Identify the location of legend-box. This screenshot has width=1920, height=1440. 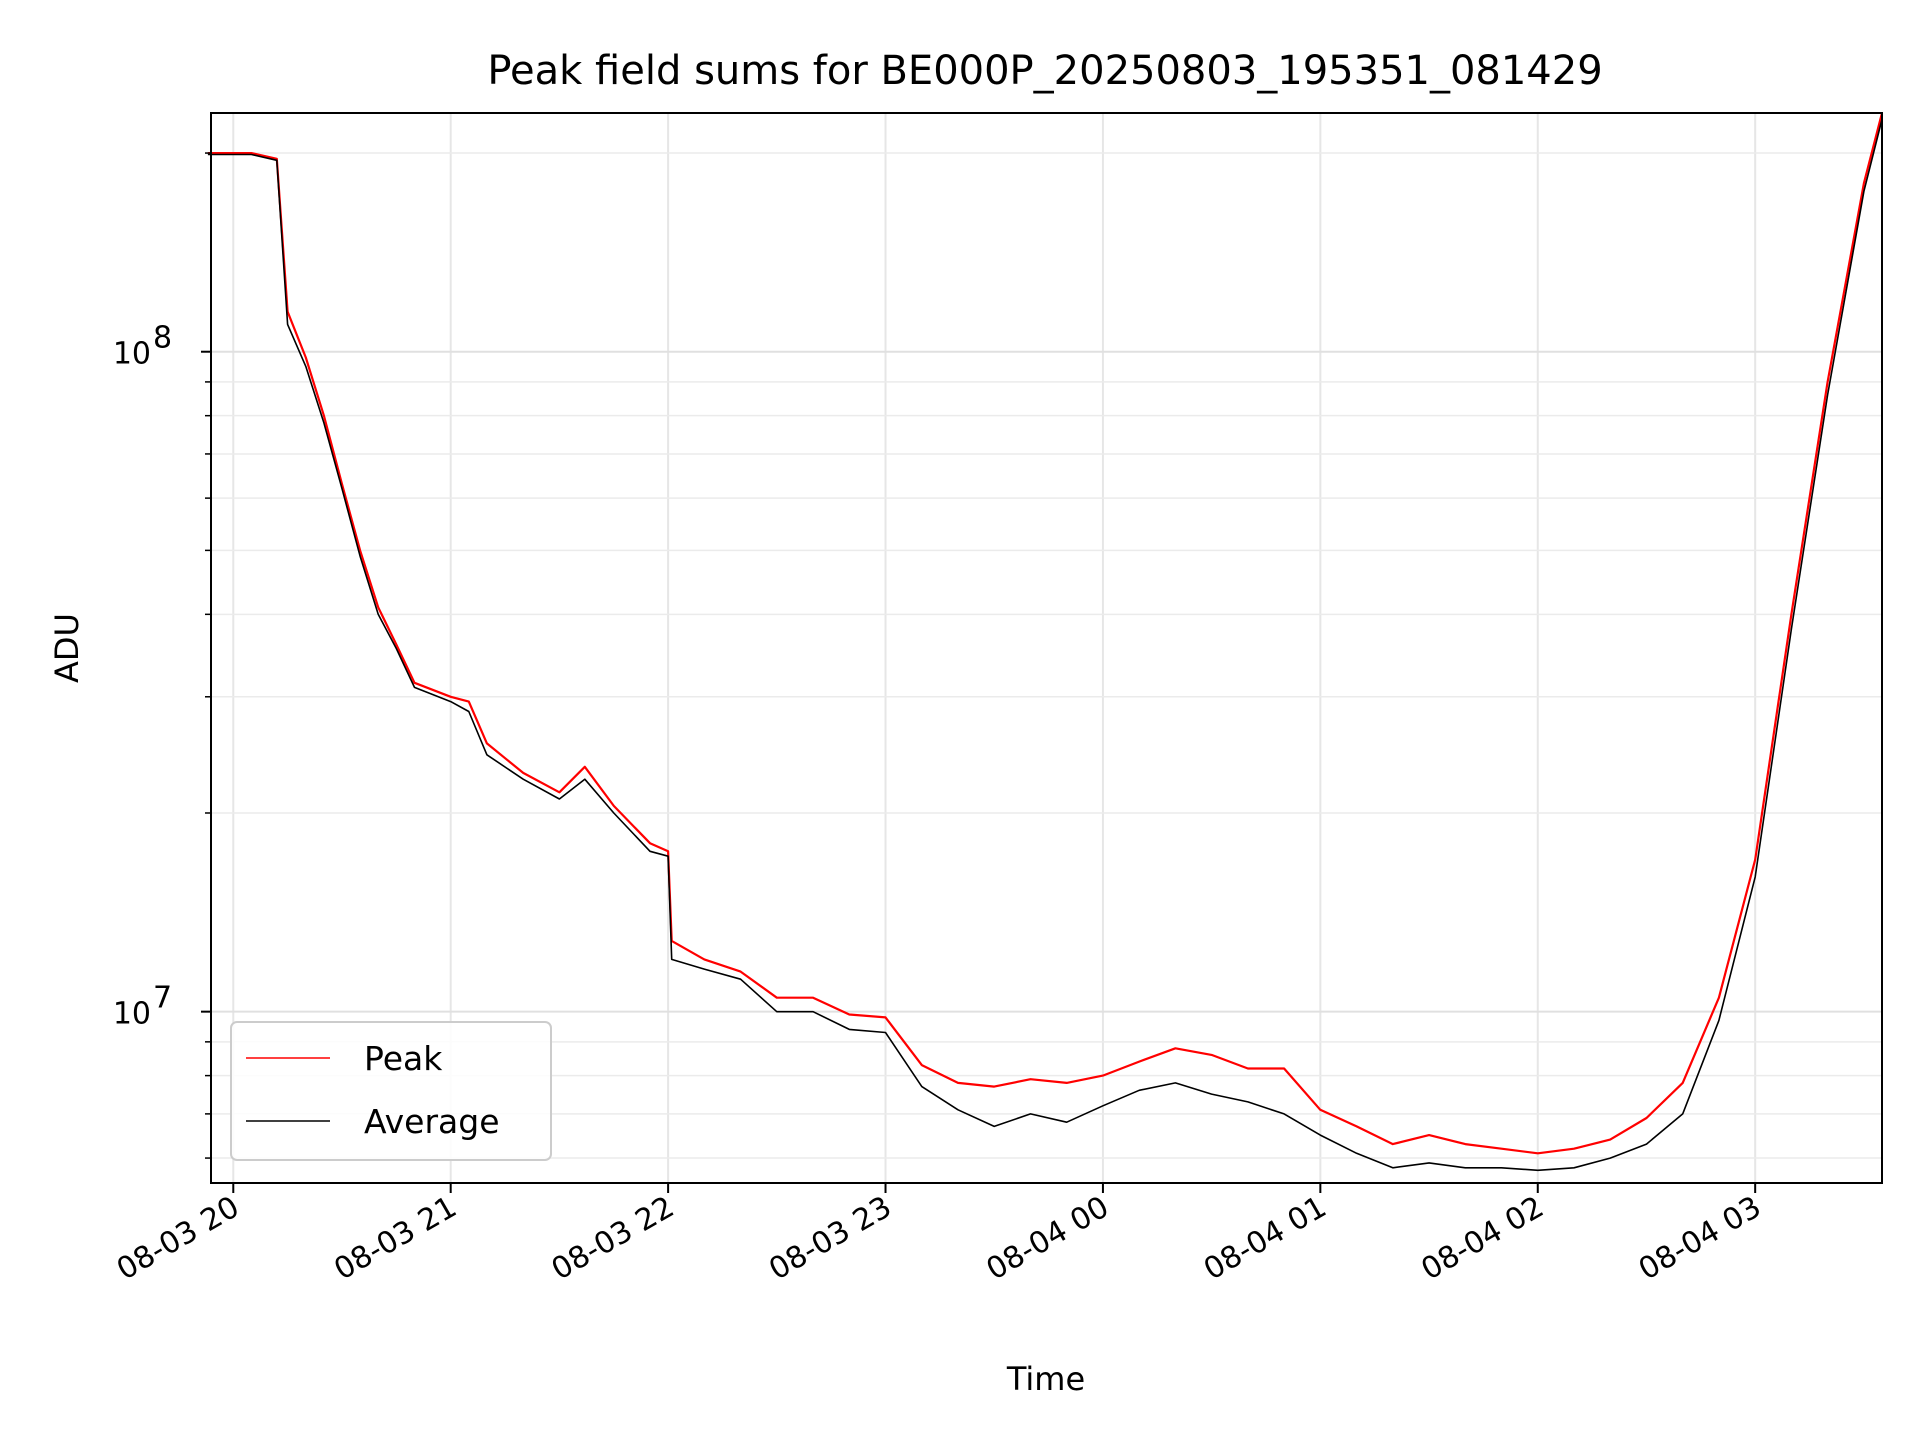
(391, 1091).